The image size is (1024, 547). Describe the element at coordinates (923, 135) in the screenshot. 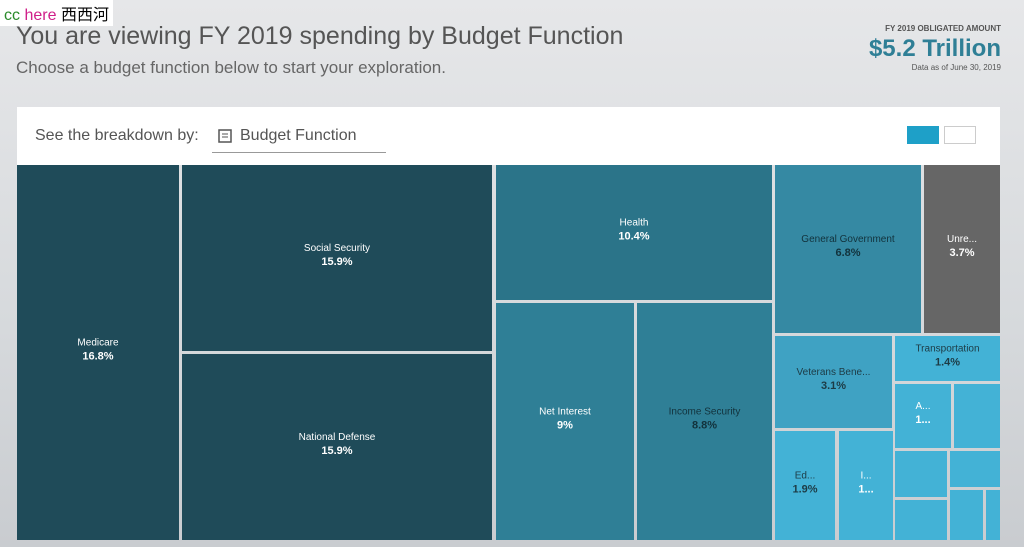

I see `treemap-view-button` at that location.